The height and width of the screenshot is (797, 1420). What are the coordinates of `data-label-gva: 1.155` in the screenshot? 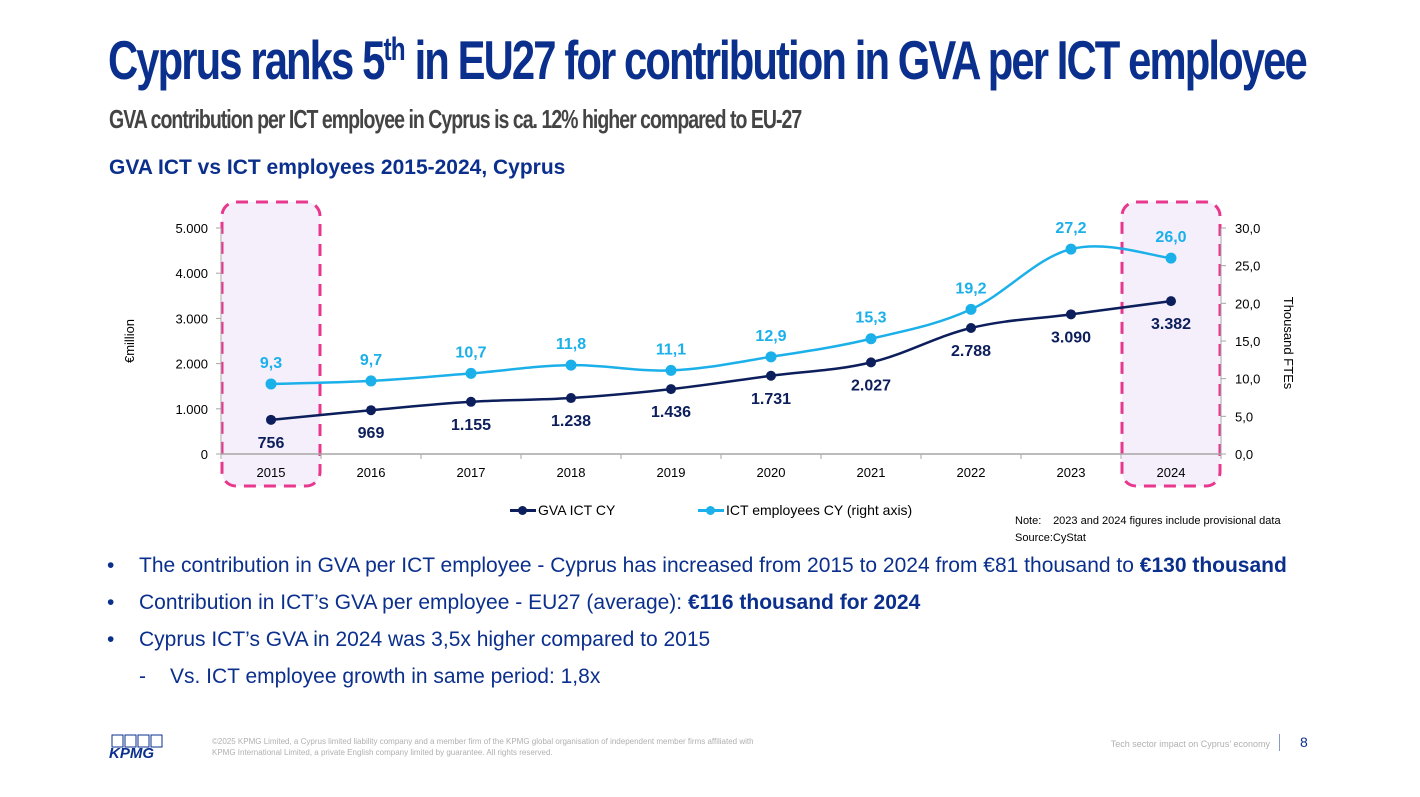 It's located at (471, 425).